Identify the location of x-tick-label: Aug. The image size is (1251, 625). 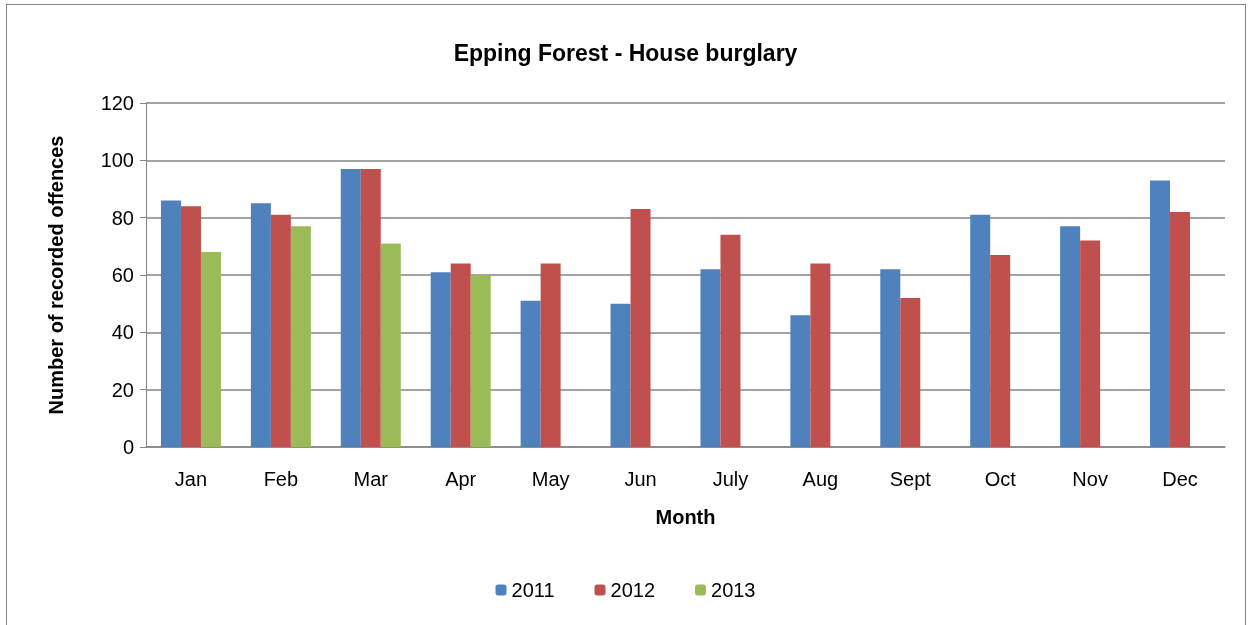
(820, 479).